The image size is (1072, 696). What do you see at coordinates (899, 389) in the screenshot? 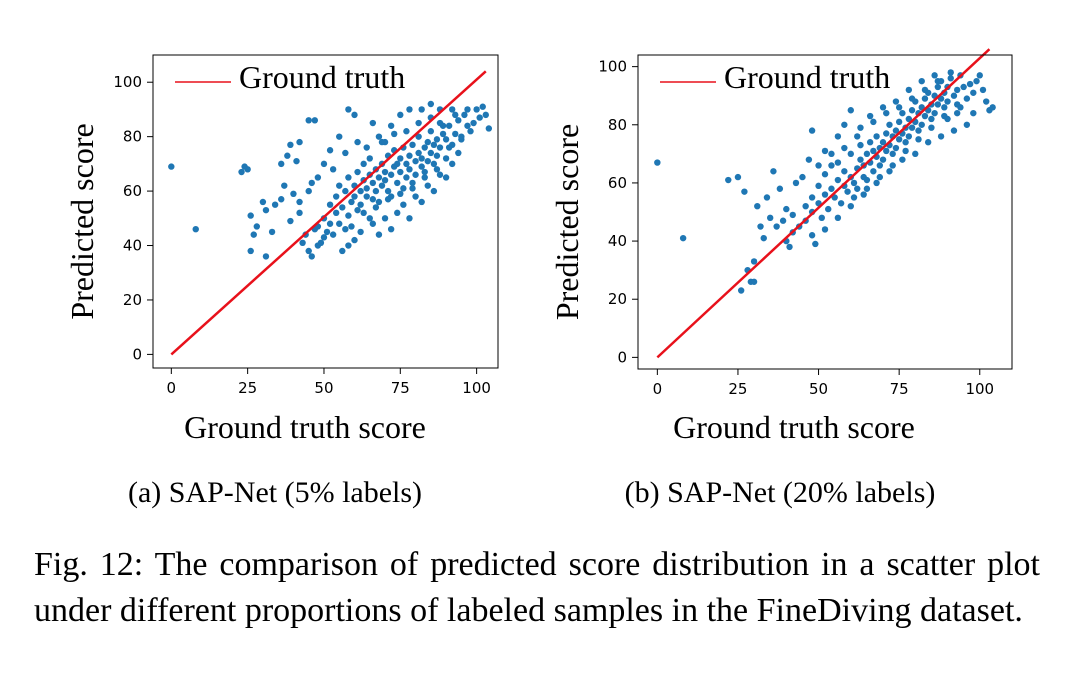
I see `x-tick-label: 75` at bounding box center [899, 389].